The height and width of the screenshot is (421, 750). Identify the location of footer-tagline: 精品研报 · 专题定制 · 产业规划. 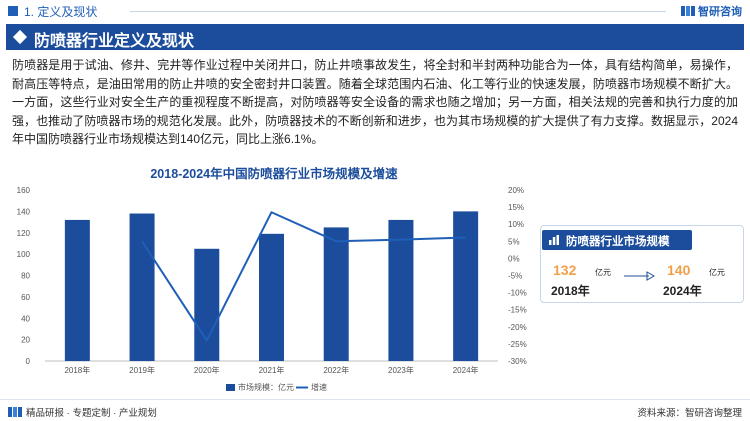
(91, 413).